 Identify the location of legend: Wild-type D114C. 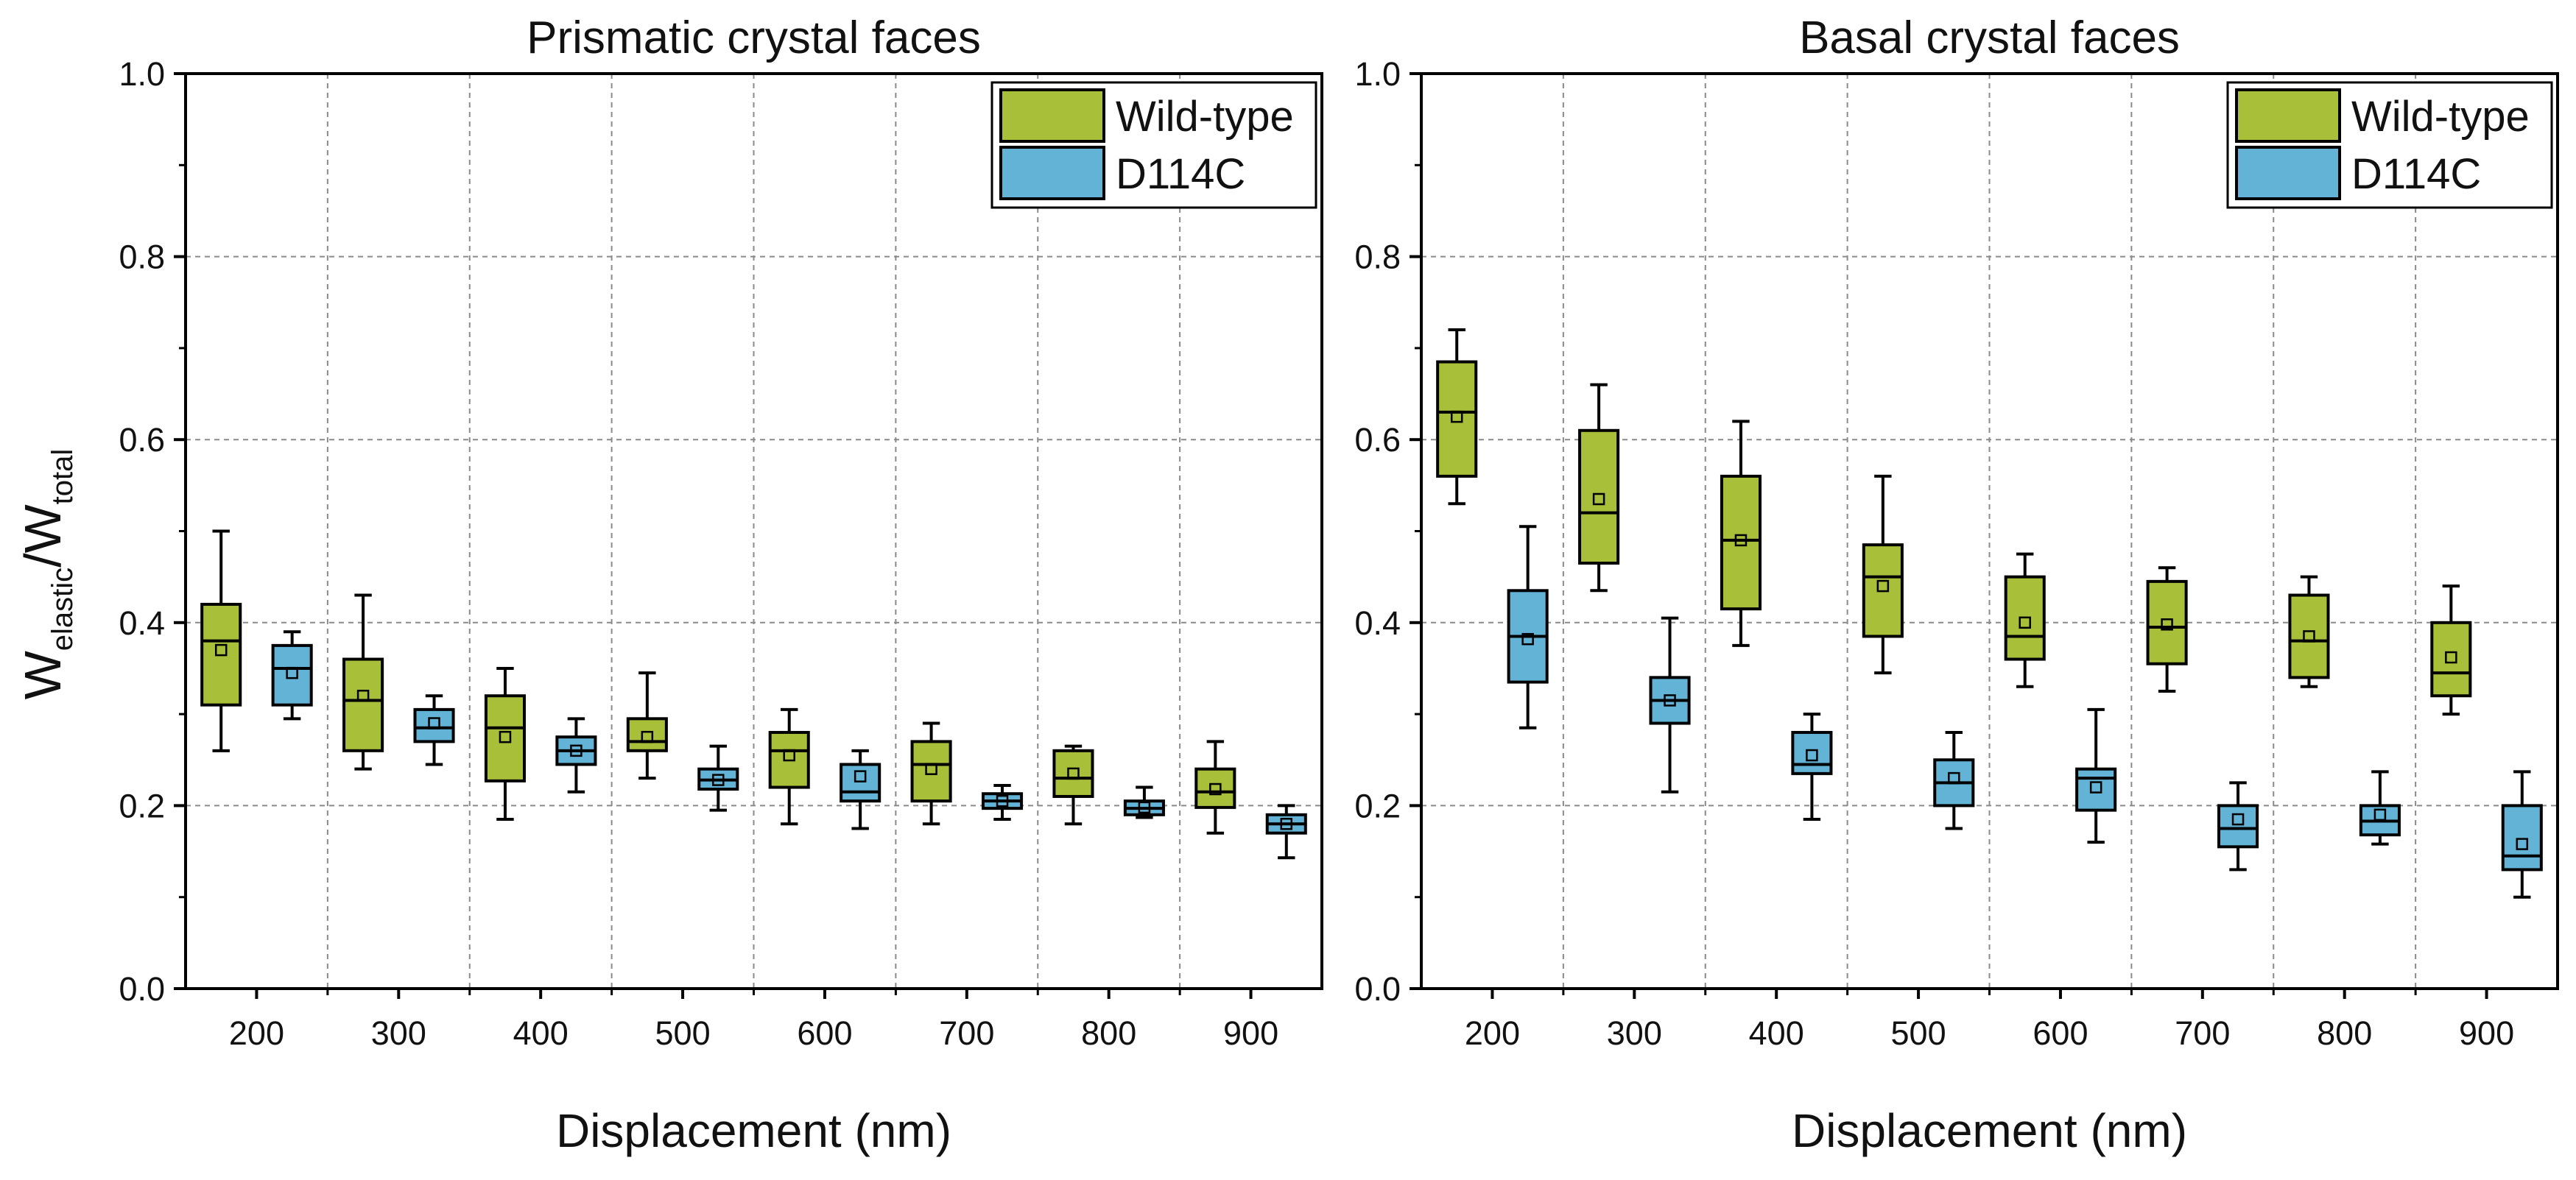
(1153, 145).